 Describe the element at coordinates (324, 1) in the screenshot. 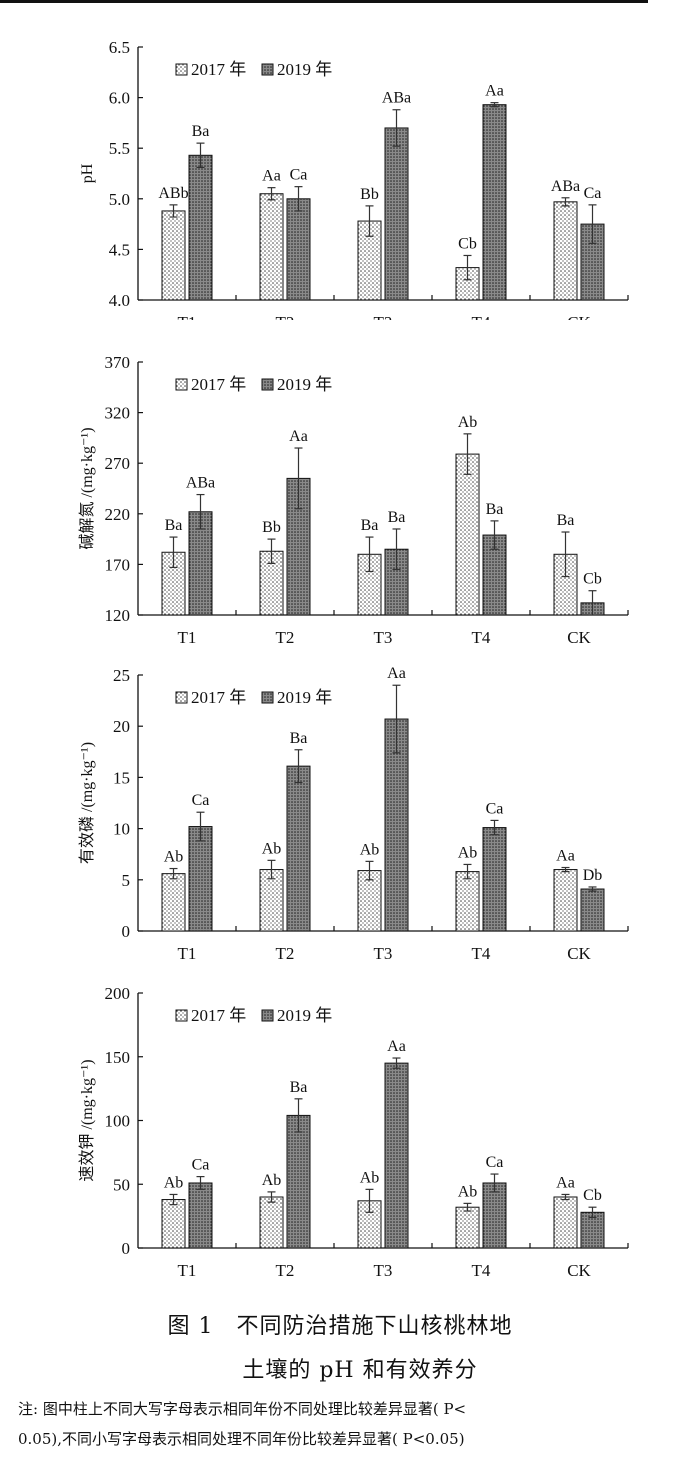

I see `top-rule` at that location.